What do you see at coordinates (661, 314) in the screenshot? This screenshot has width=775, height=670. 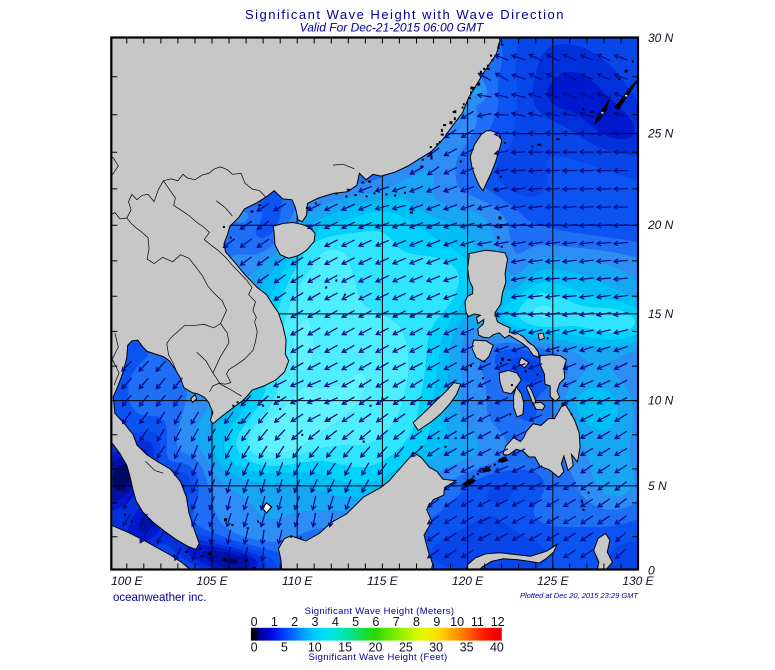 I see `svg-text: 15 N` at bounding box center [661, 314].